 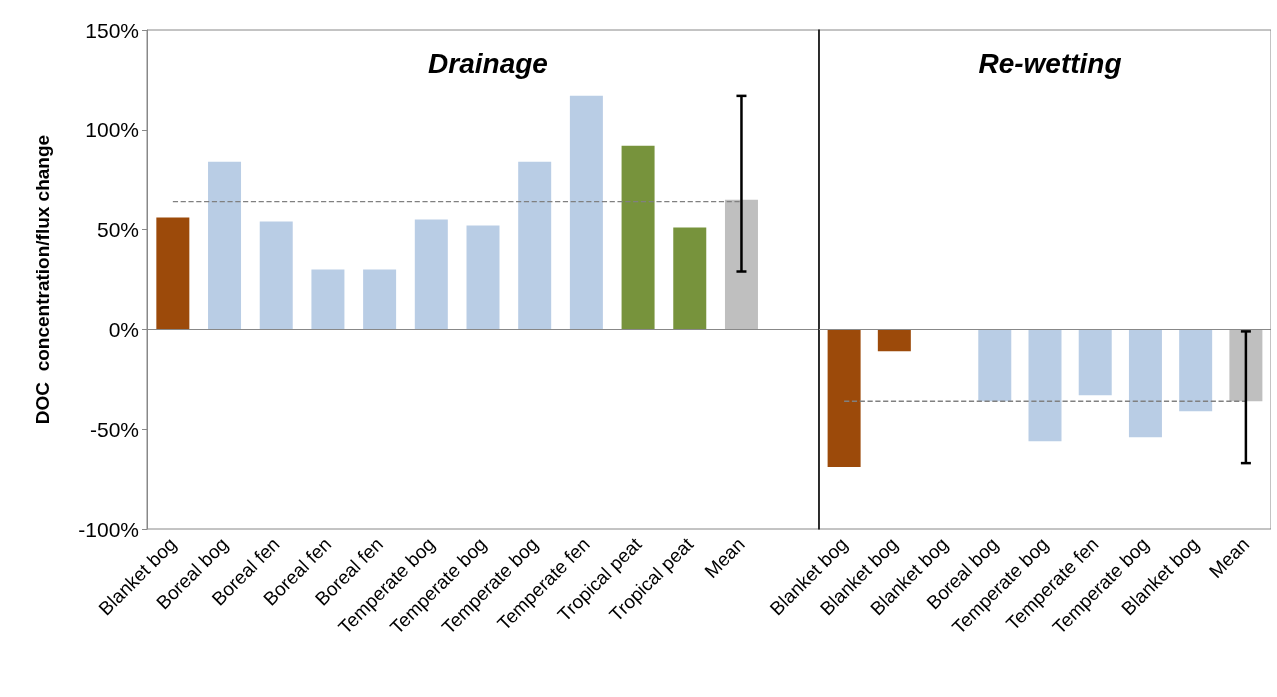 I want to click on y-axis-title: DOC concentration/flux change, so click(x=42, y=279).